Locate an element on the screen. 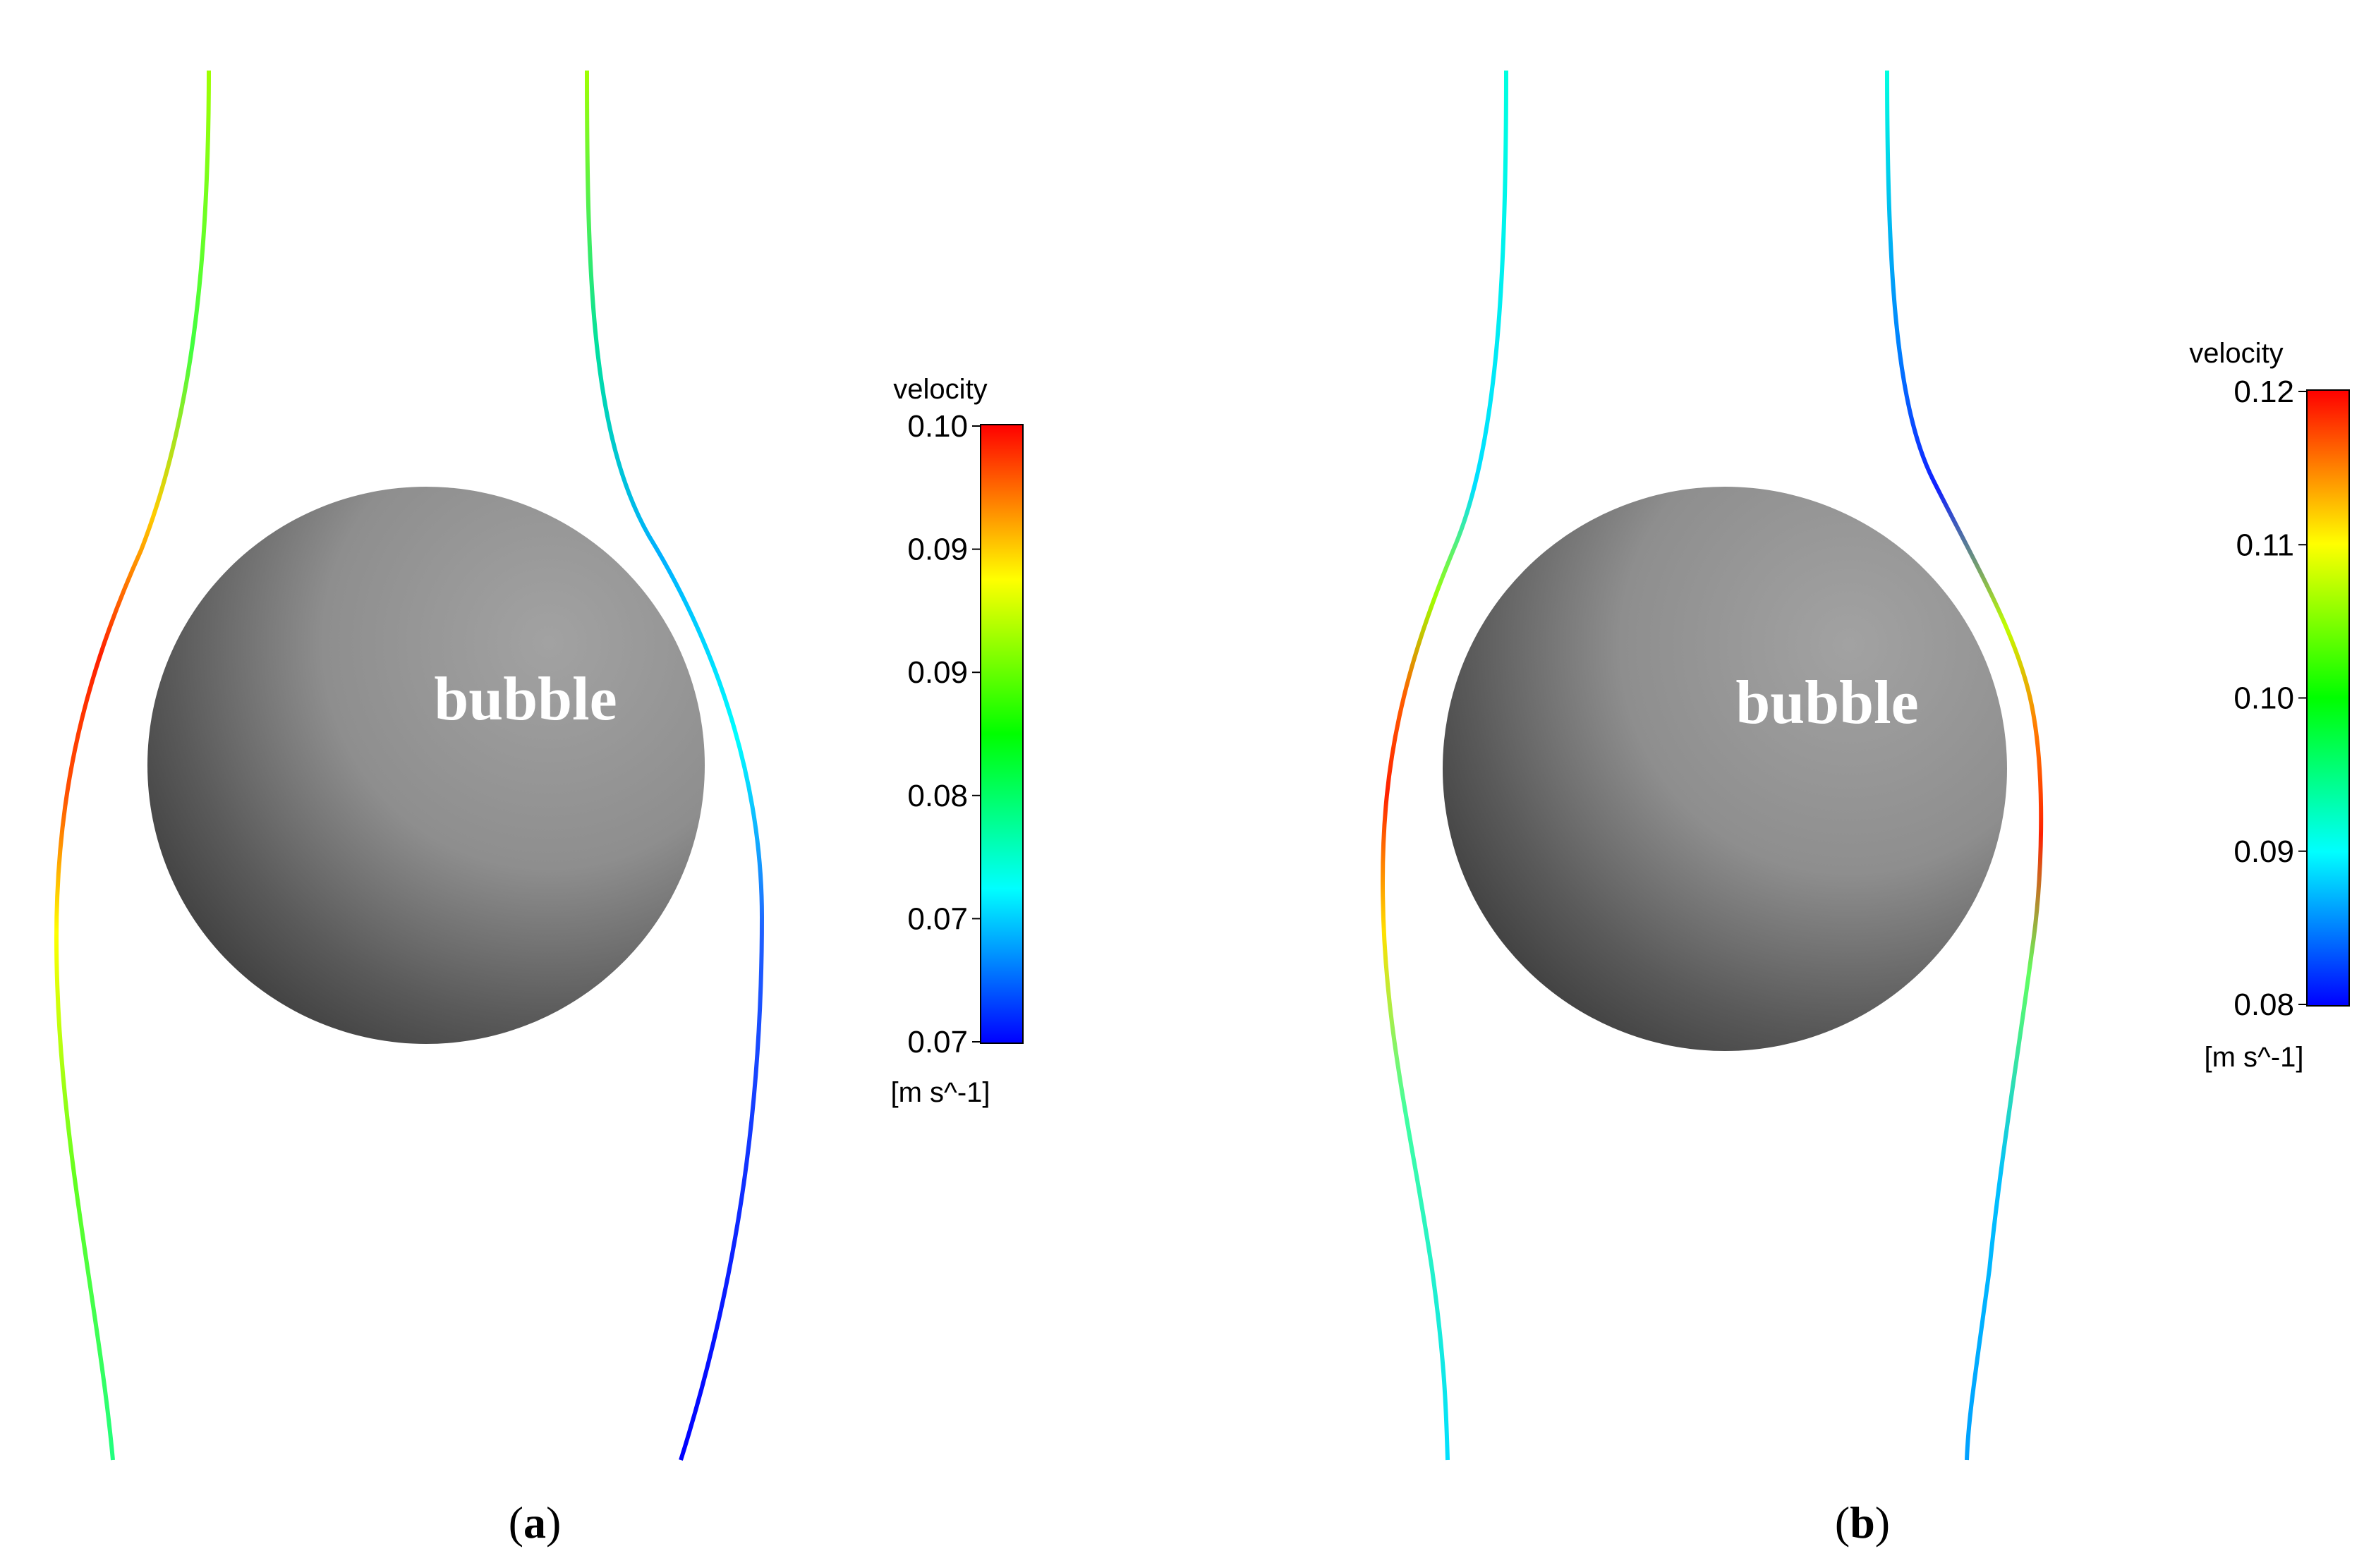 This screenshot has height=1568, width=2376. caption-a: (a) is located at coordinates (535, 1522).